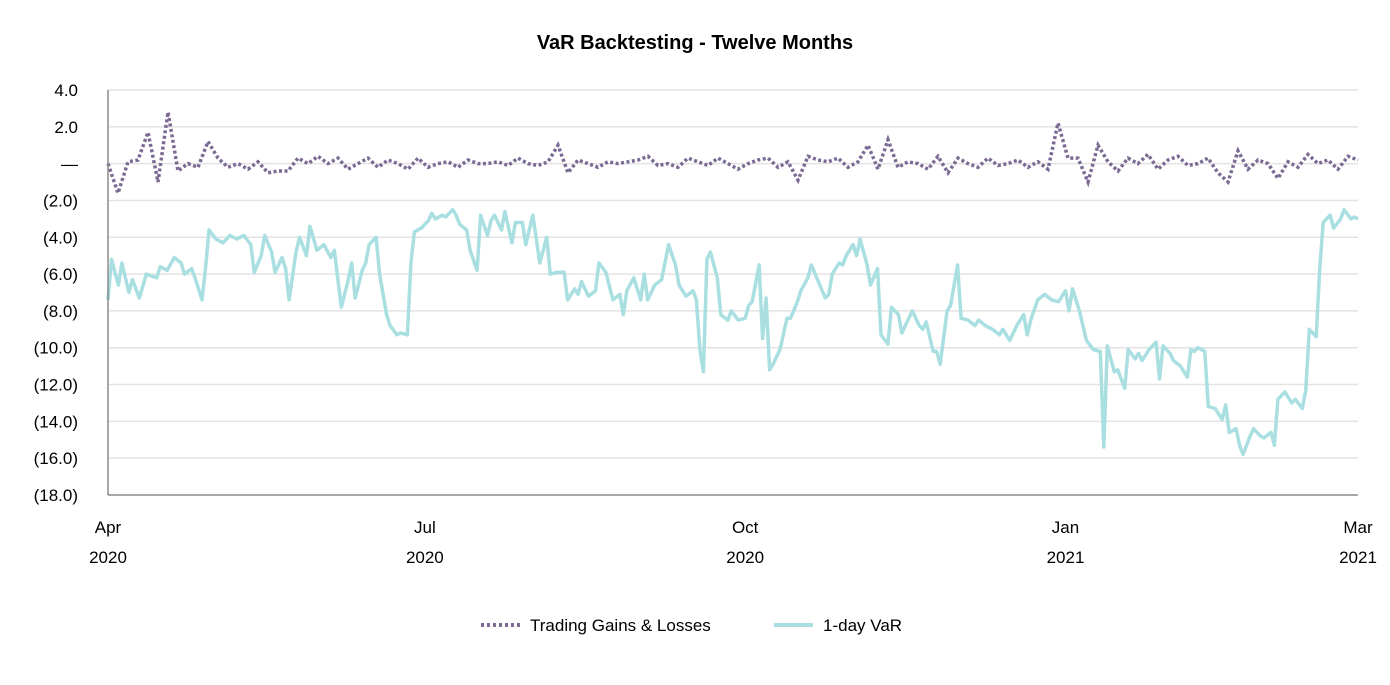 This screenshot has height=685, width=1390. I want to click on x-tick-month: Oct, so click(745, 527).